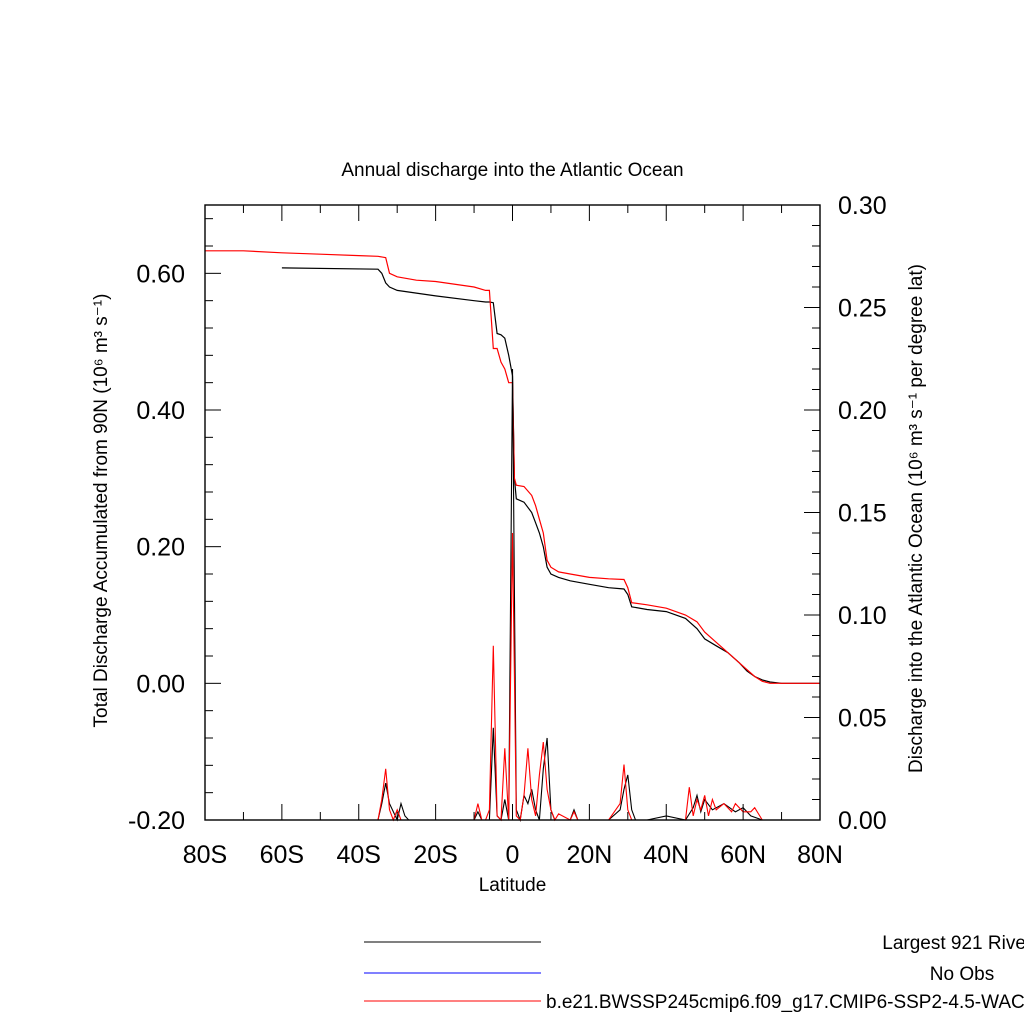 The height and width of the screenshot is (1024, 1024). I want to click on legend-label: No Obs, so click(962, 974).